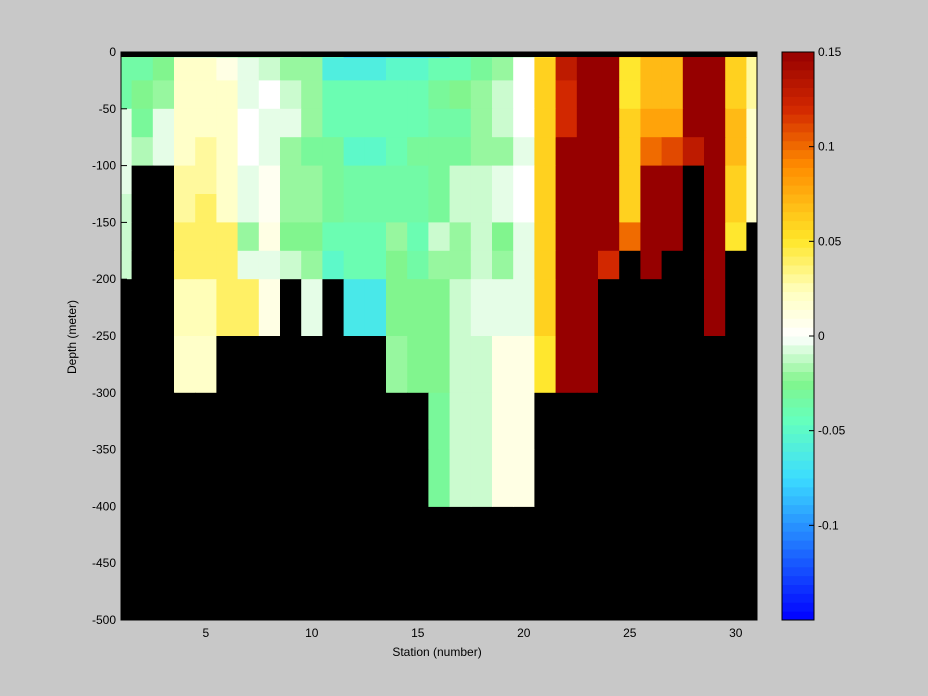 The height and width of the screenshot is (696, 928). I want to click on y-tick-label: -150, so click(104, 222).